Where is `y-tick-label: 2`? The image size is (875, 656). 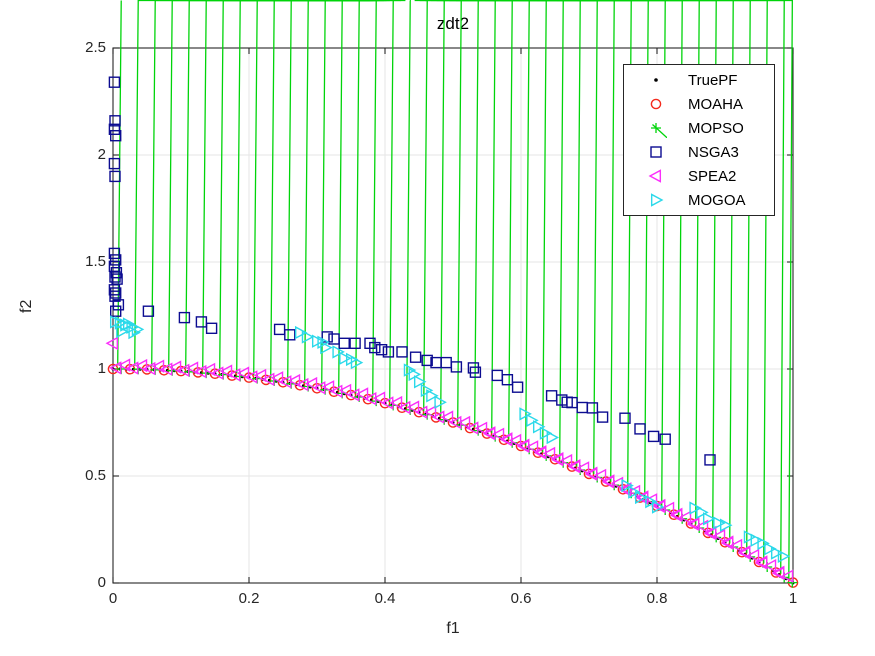 y-tick-label: 2 is located at coordinates (101, 155).